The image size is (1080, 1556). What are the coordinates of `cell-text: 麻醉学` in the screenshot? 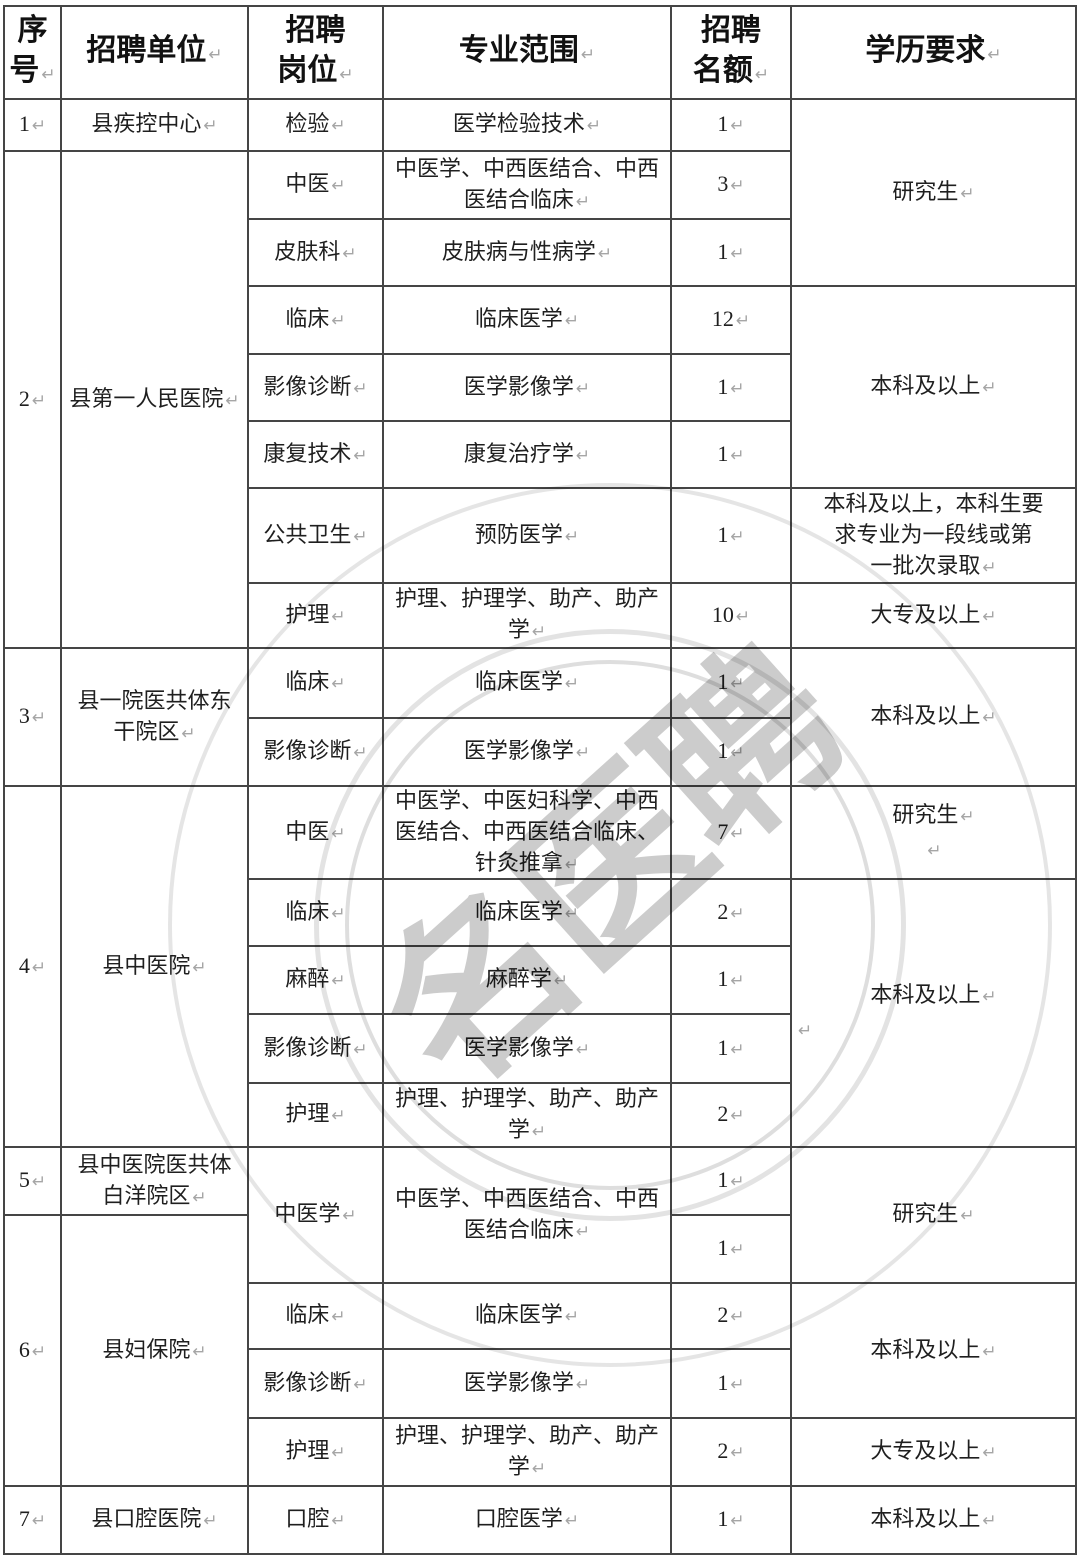 It's located at (518, 978).